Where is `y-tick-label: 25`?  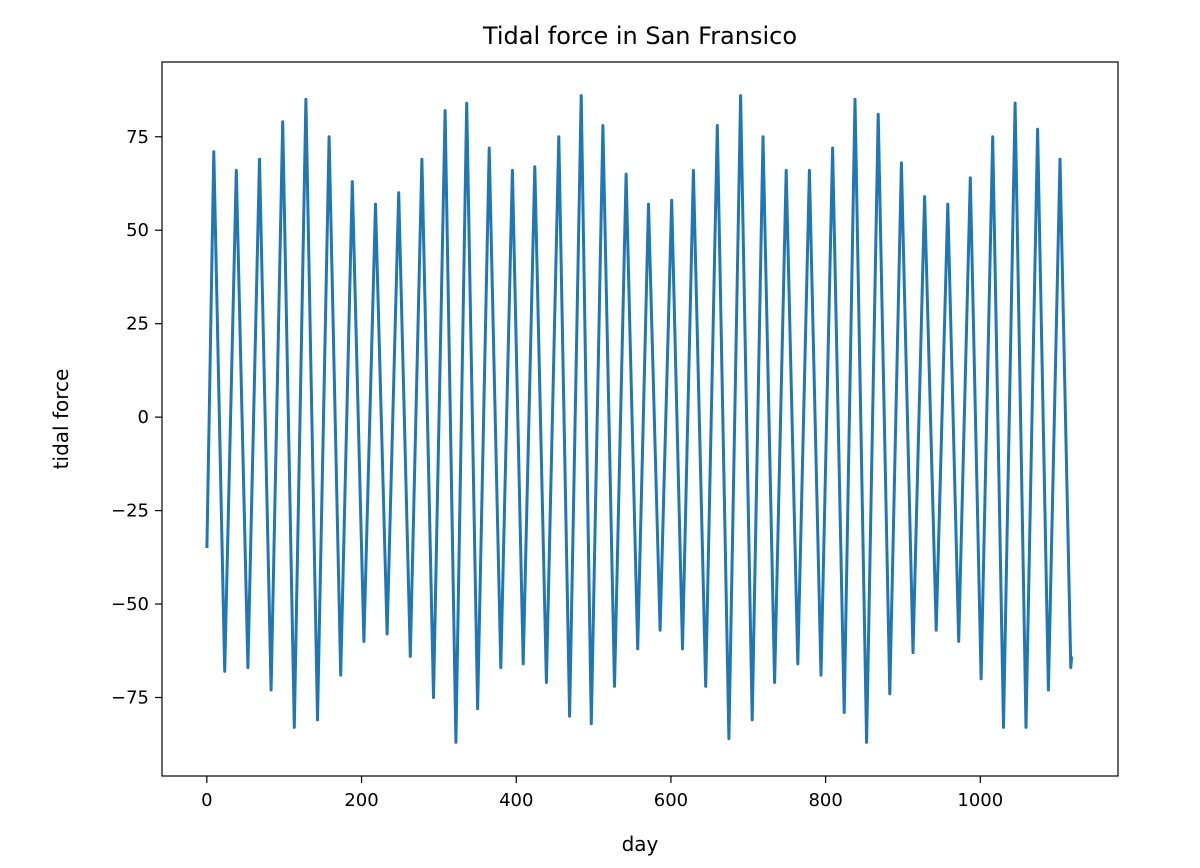
y-tick-label: 25 is located at coordinates (137, 324).